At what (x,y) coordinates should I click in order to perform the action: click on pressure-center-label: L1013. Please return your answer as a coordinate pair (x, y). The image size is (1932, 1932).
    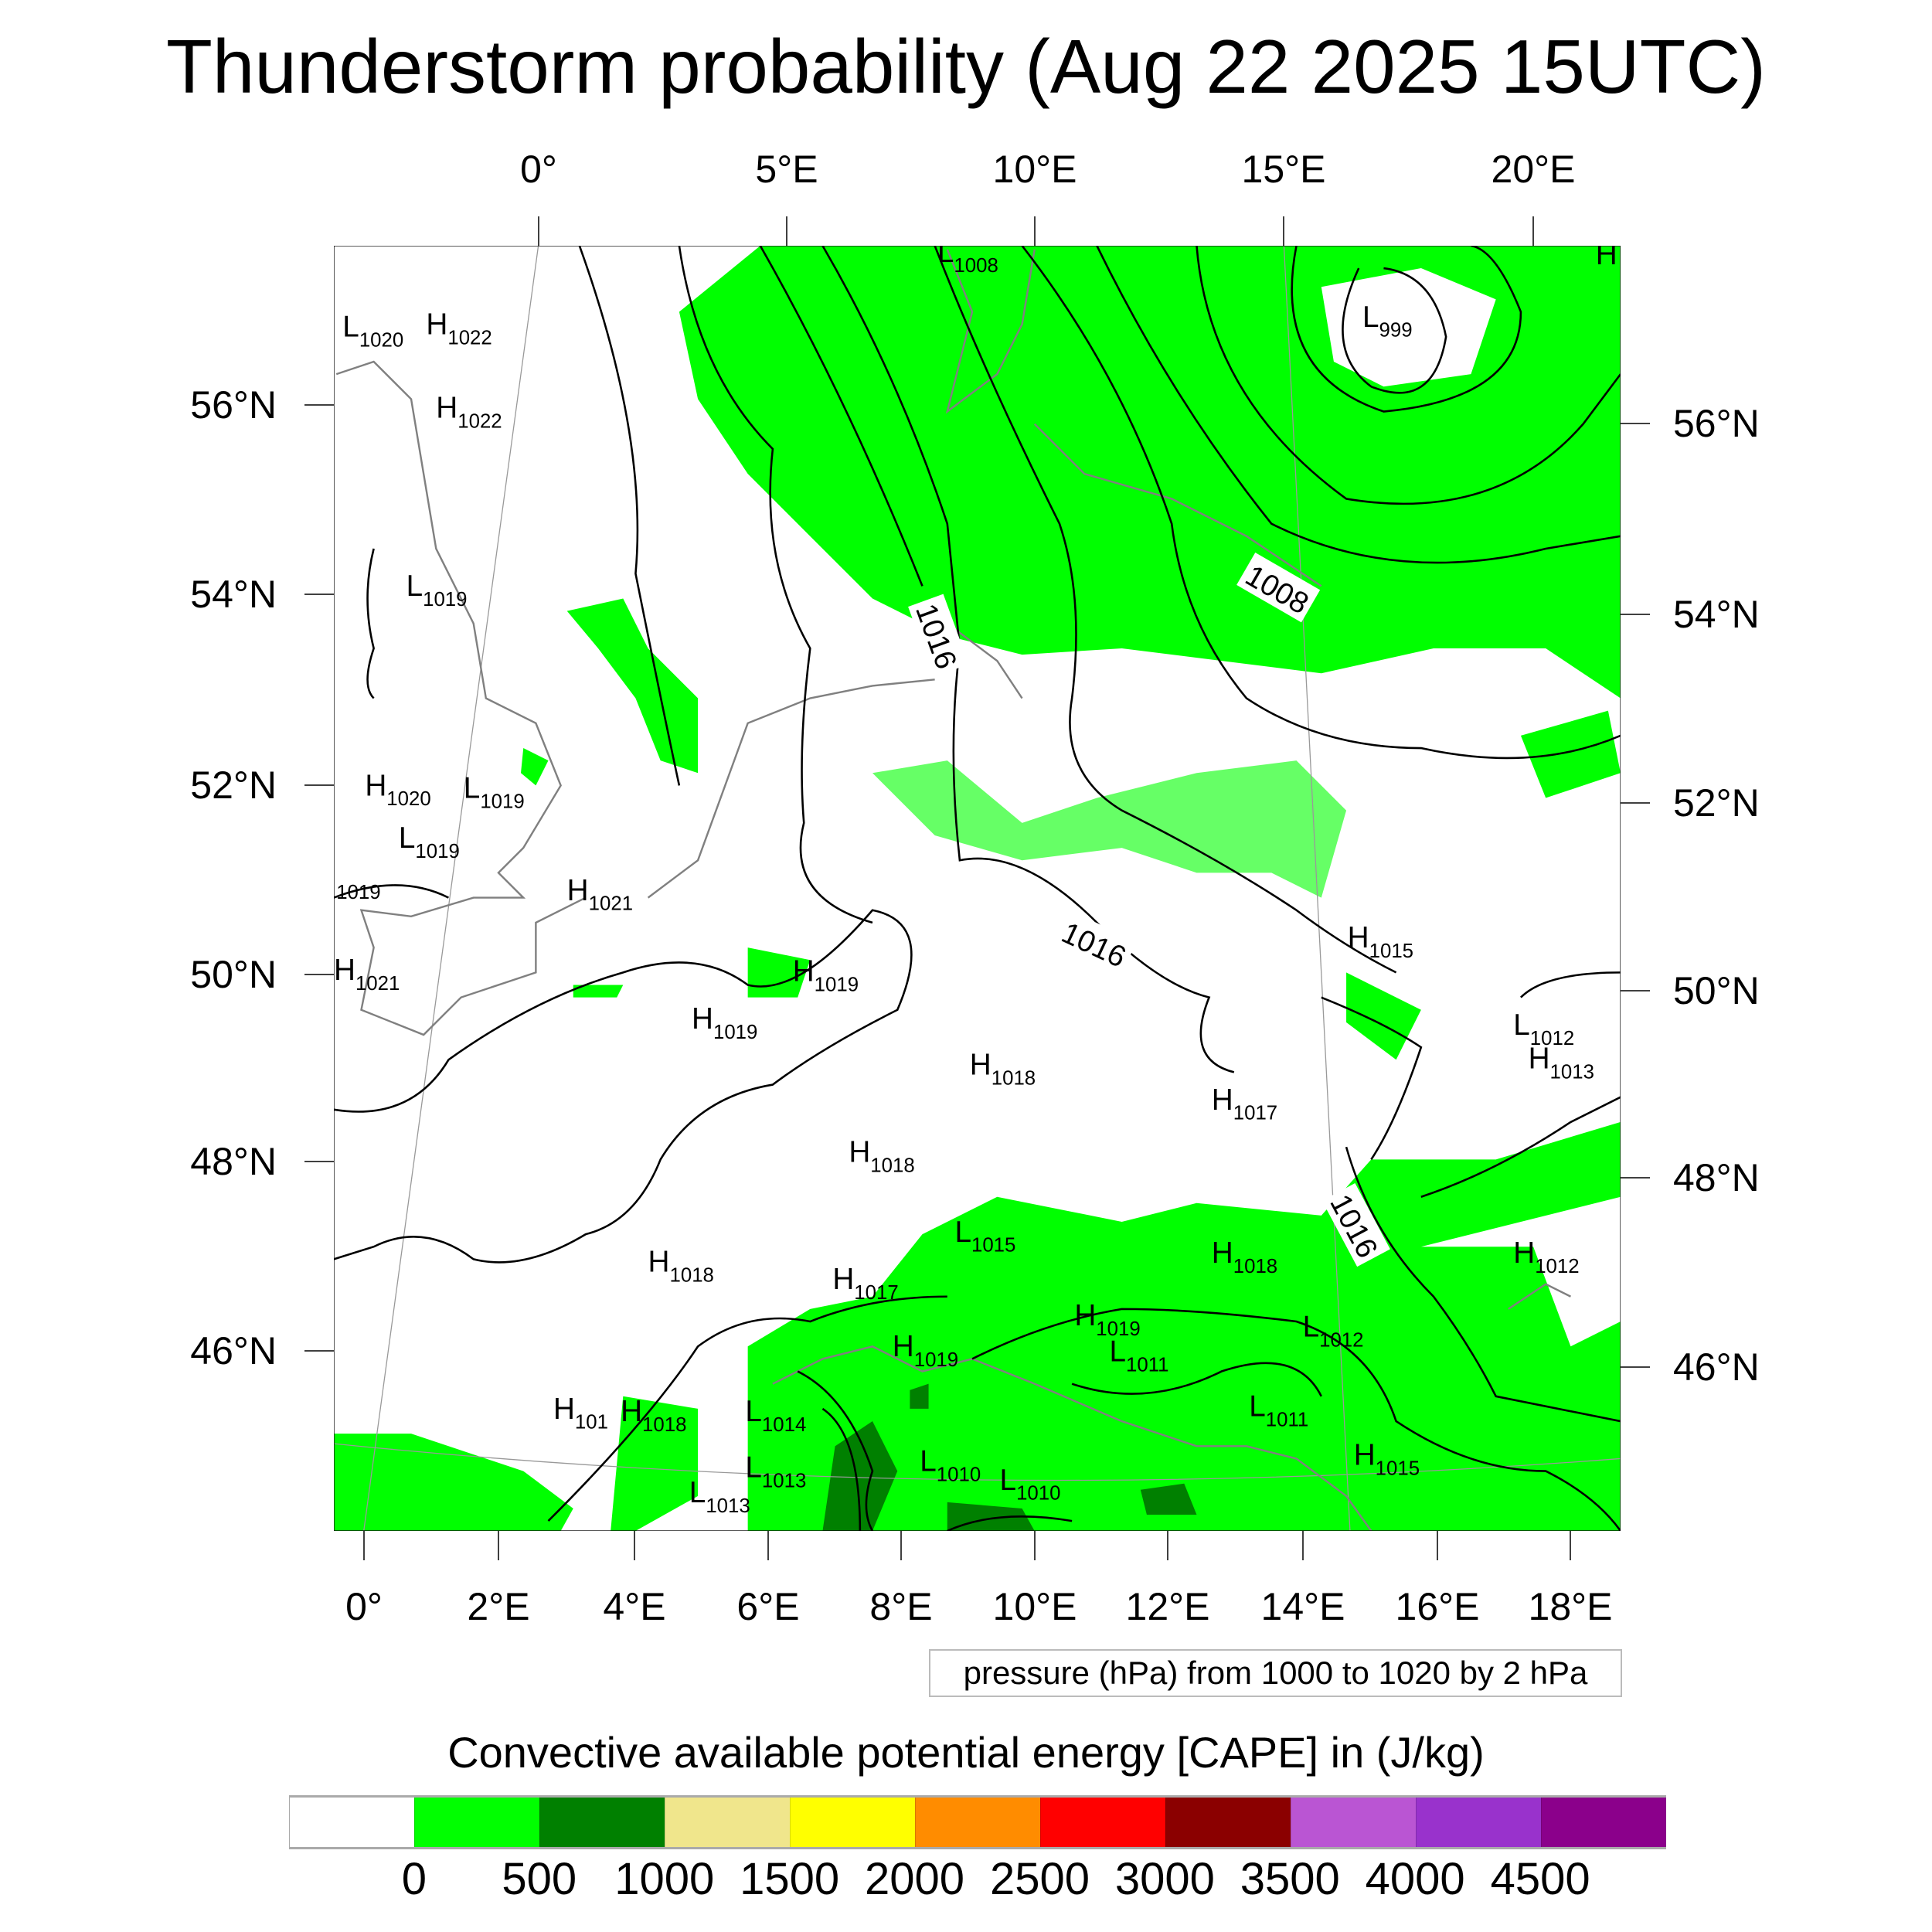
    Looking at the image, I should click on (720, 1497).